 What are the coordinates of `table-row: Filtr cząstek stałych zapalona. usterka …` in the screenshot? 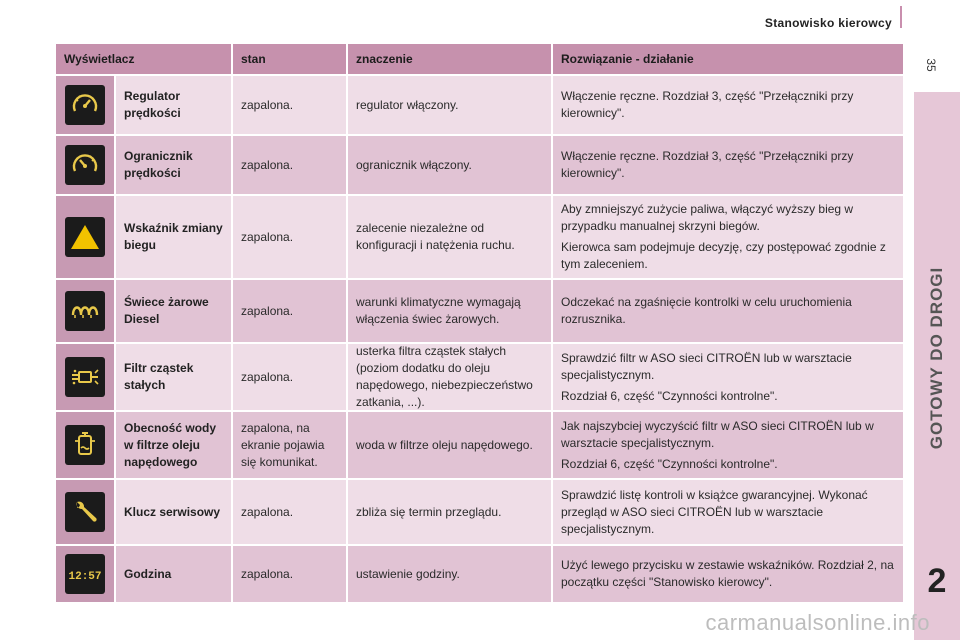 It's located at (479, 377).